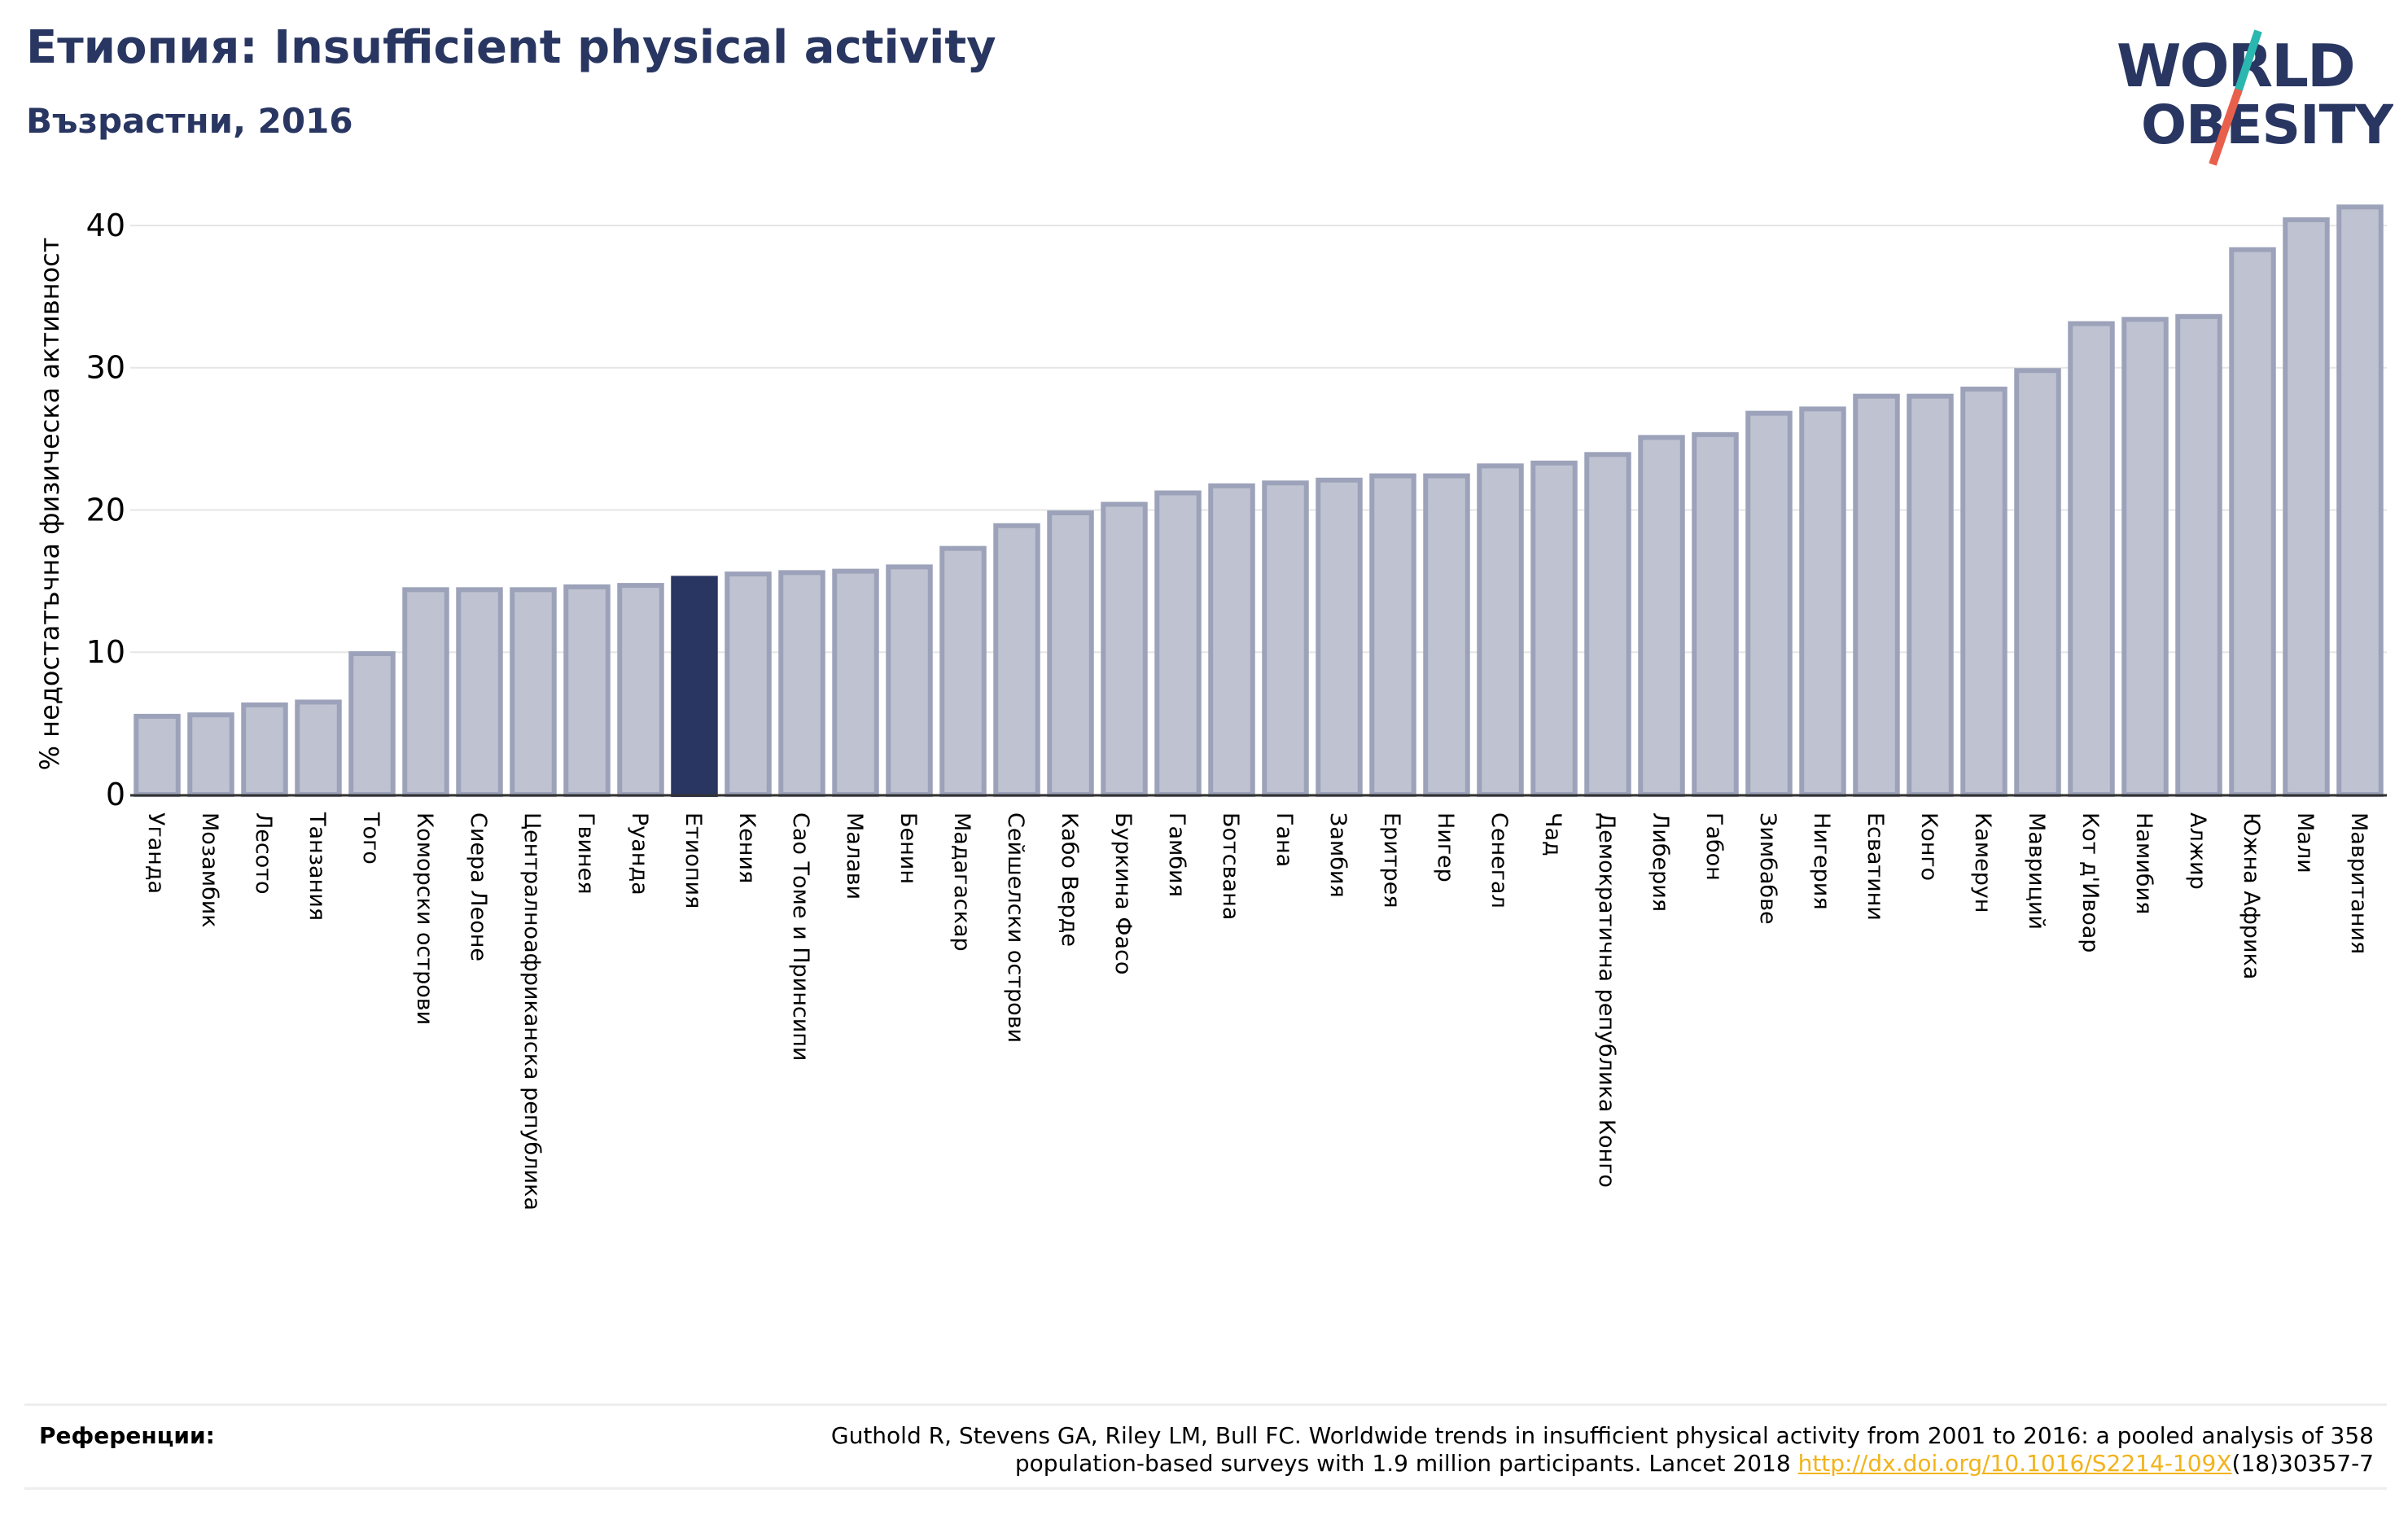  What do you see at coordinates (1231, 866) in the screenshot?
I see `x-tick-label: Ботсвана` at bounding box center [1231, 866].